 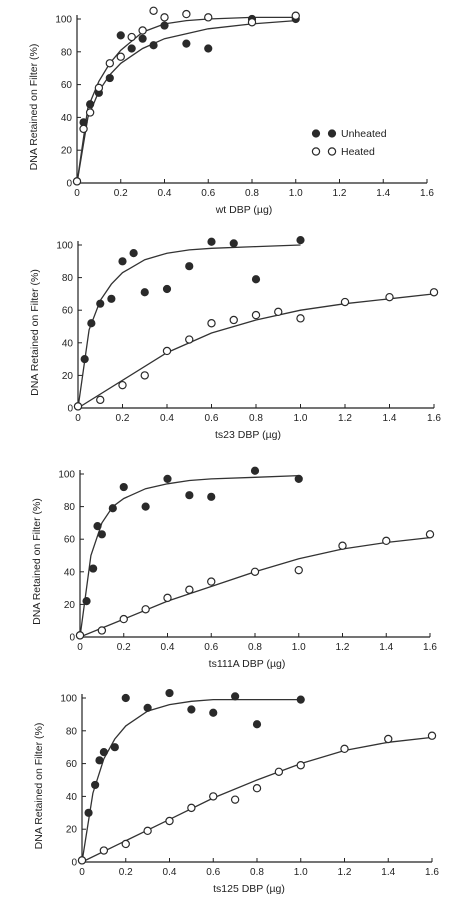 What do you see at coordinates (332, 151) in the screenshot?
I see `legend-marker-heated` at bounding box center [332, 151].